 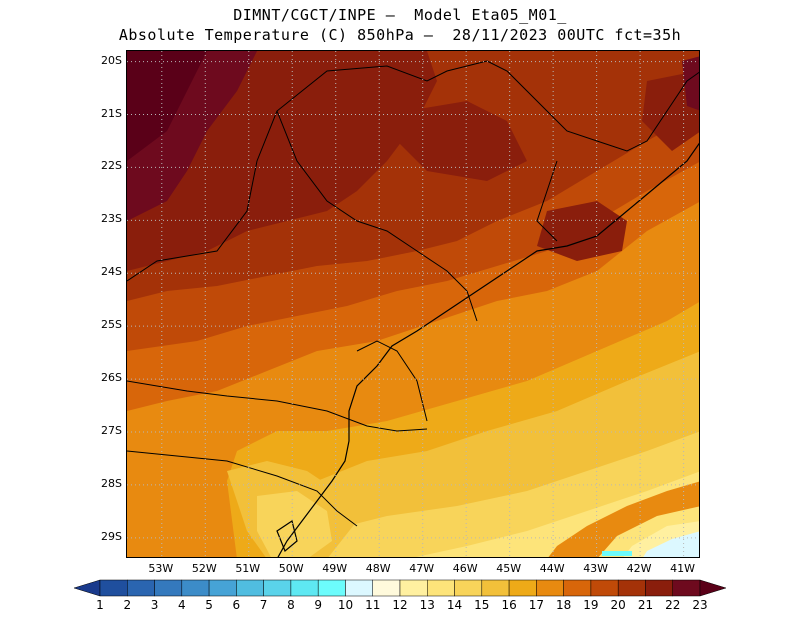 I want to click on lon-tick-label: 42W, so click(x=639, y=568).